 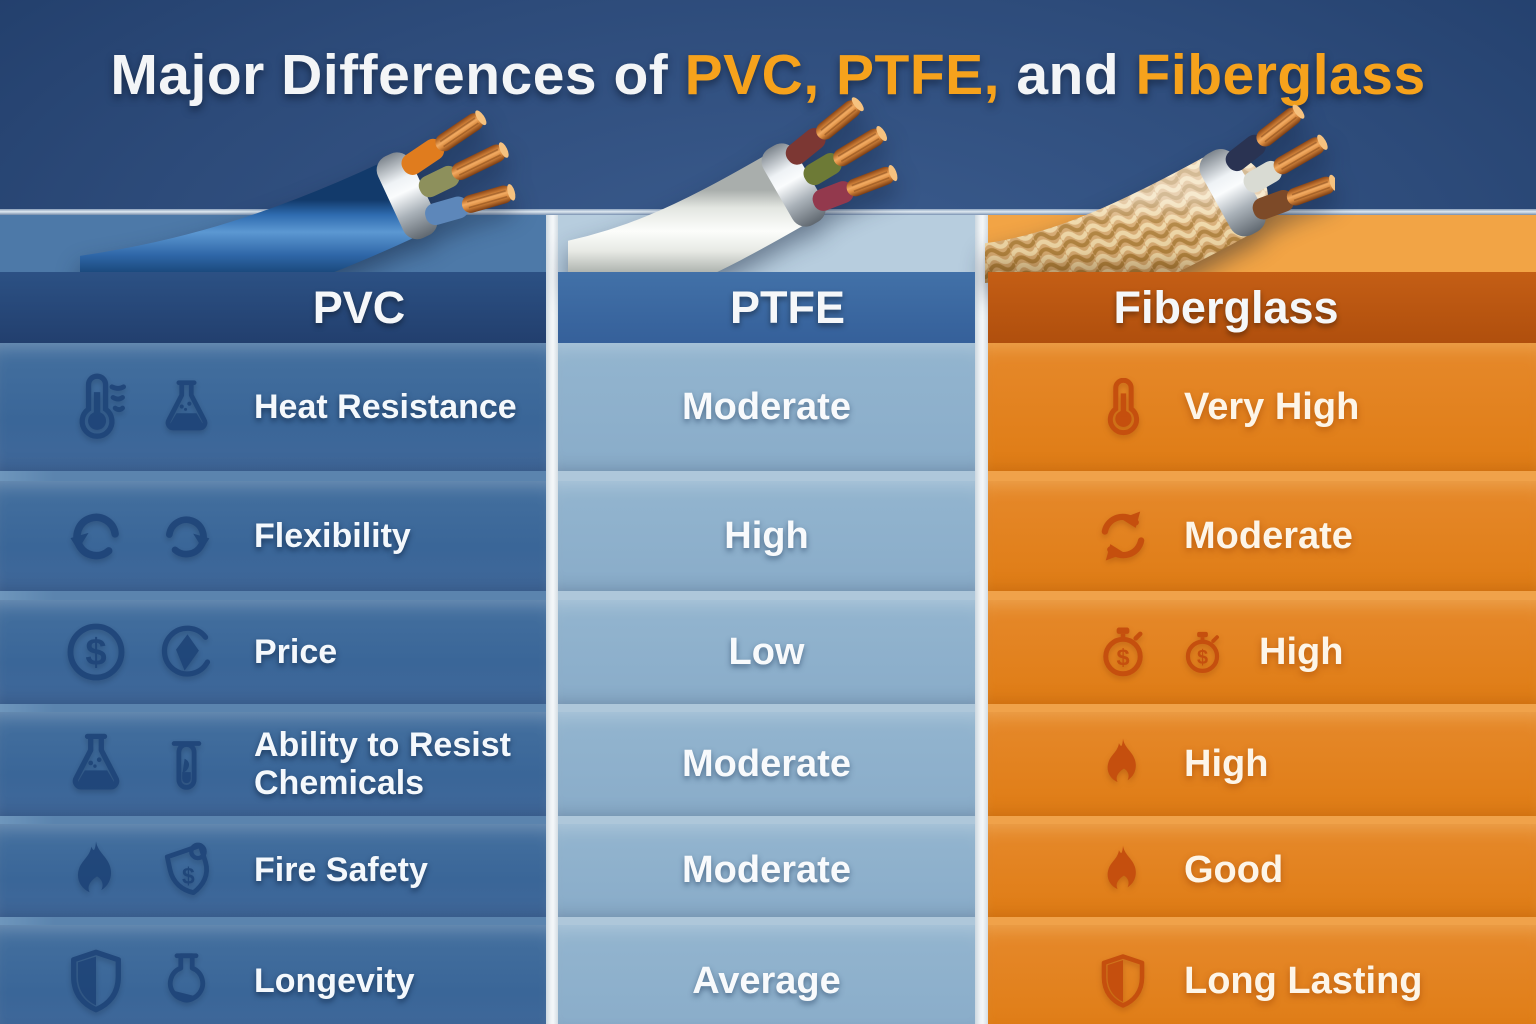 I want to click on fiberglass-row-flexibility: Moderate, so click(x=1262, y=536).